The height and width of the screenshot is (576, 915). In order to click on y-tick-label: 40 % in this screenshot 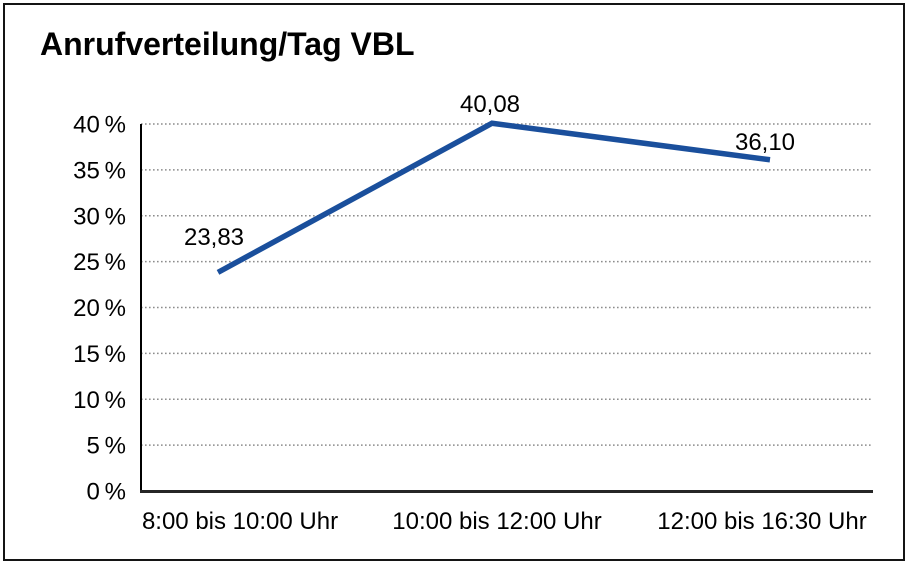, I will do `click(99, 125)`.